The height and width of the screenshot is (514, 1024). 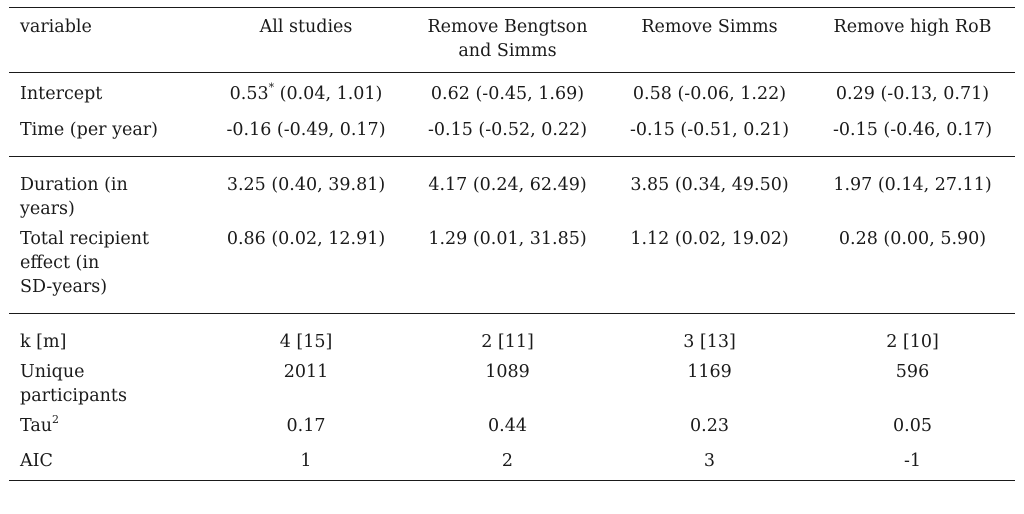 What do you see at coordinates (107, 426) in the screenshot?
I see `row-label: Tau2` at bounding box center [107, 426].